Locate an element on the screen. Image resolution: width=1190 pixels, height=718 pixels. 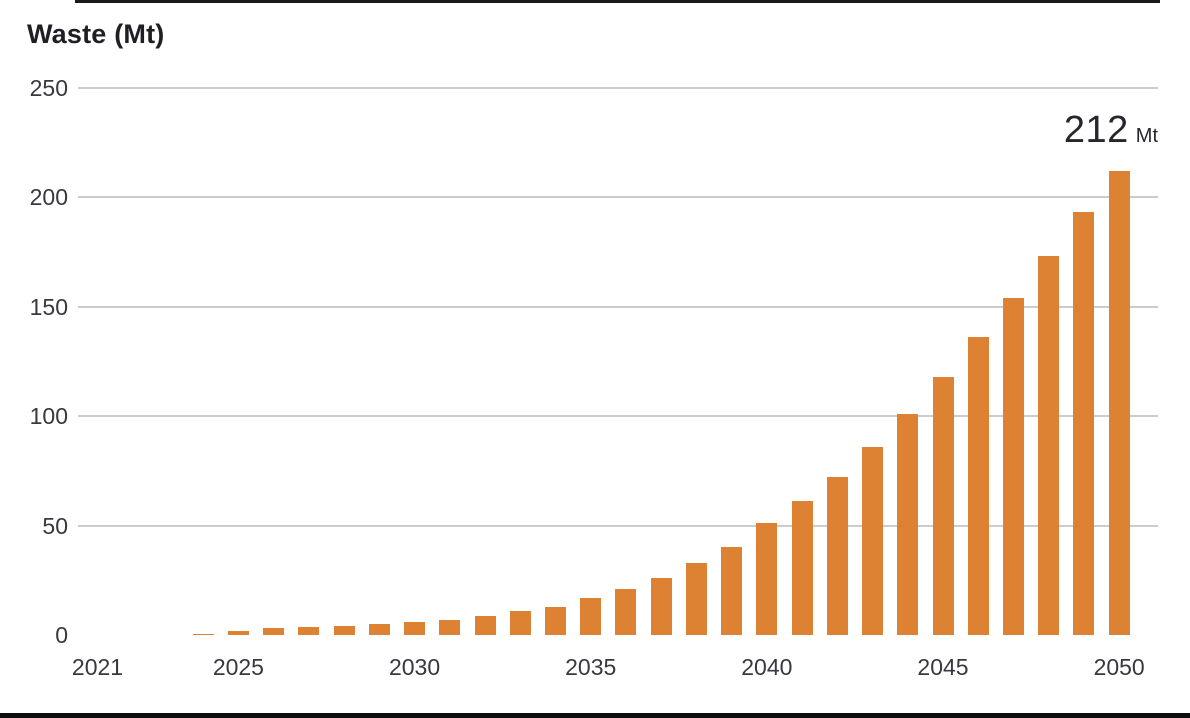
bar-2034 is located at coordinates (555, 621).